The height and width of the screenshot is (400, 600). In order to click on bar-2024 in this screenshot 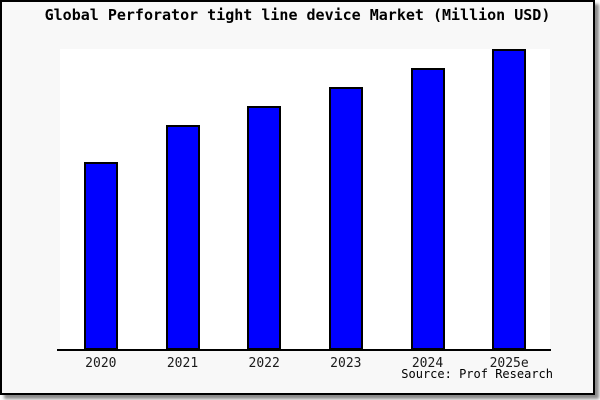, I will do `click(427, 209)`.